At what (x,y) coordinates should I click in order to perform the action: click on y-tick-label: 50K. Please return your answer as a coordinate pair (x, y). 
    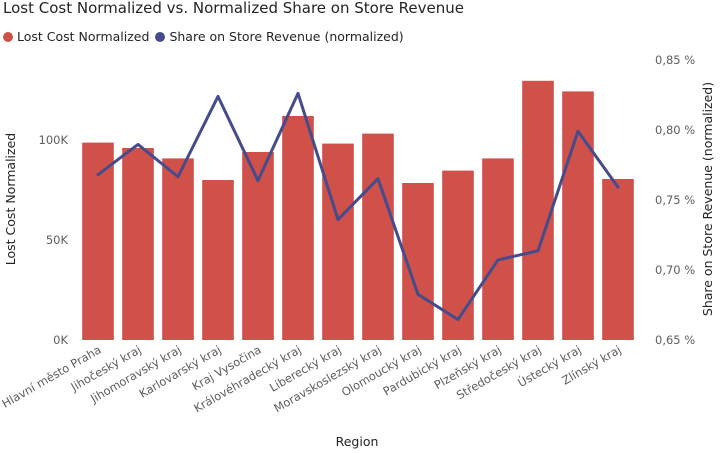
    Looking at the image, I should click on (57, 240).